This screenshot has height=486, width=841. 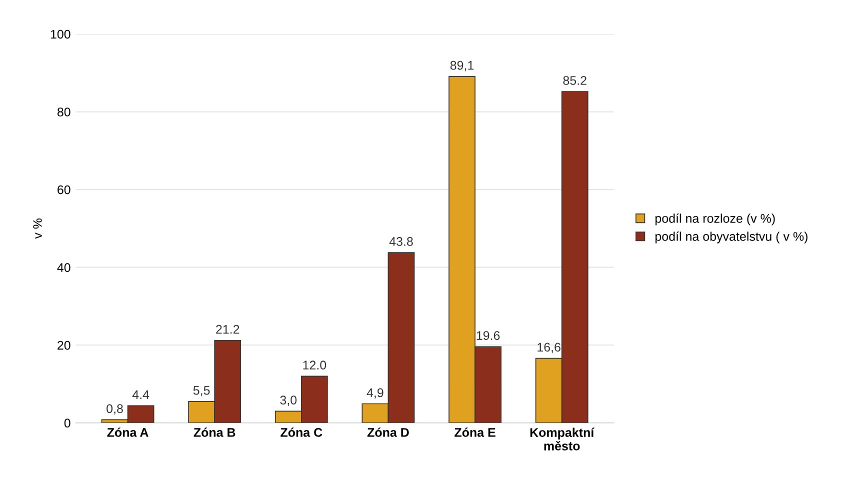 What do you see at coordinates (114, 409) in the screenshot?
I see `data-label: 0,8` at bounding box center [114, 409].